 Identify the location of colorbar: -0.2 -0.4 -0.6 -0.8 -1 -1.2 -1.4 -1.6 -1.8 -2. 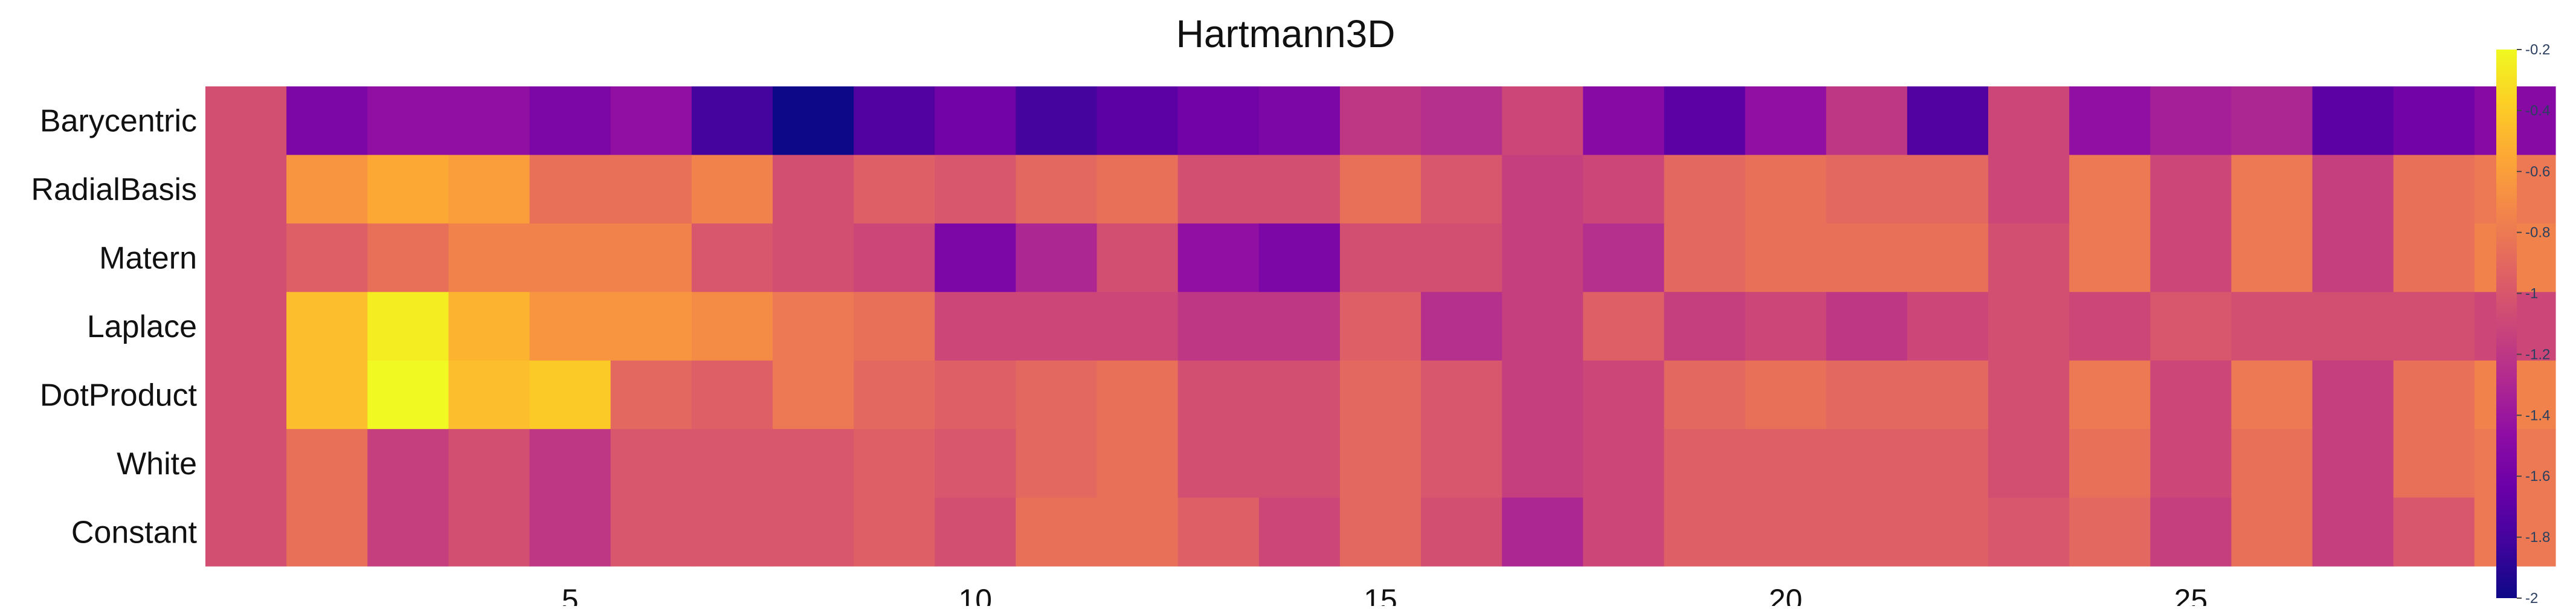
(2523, 324).